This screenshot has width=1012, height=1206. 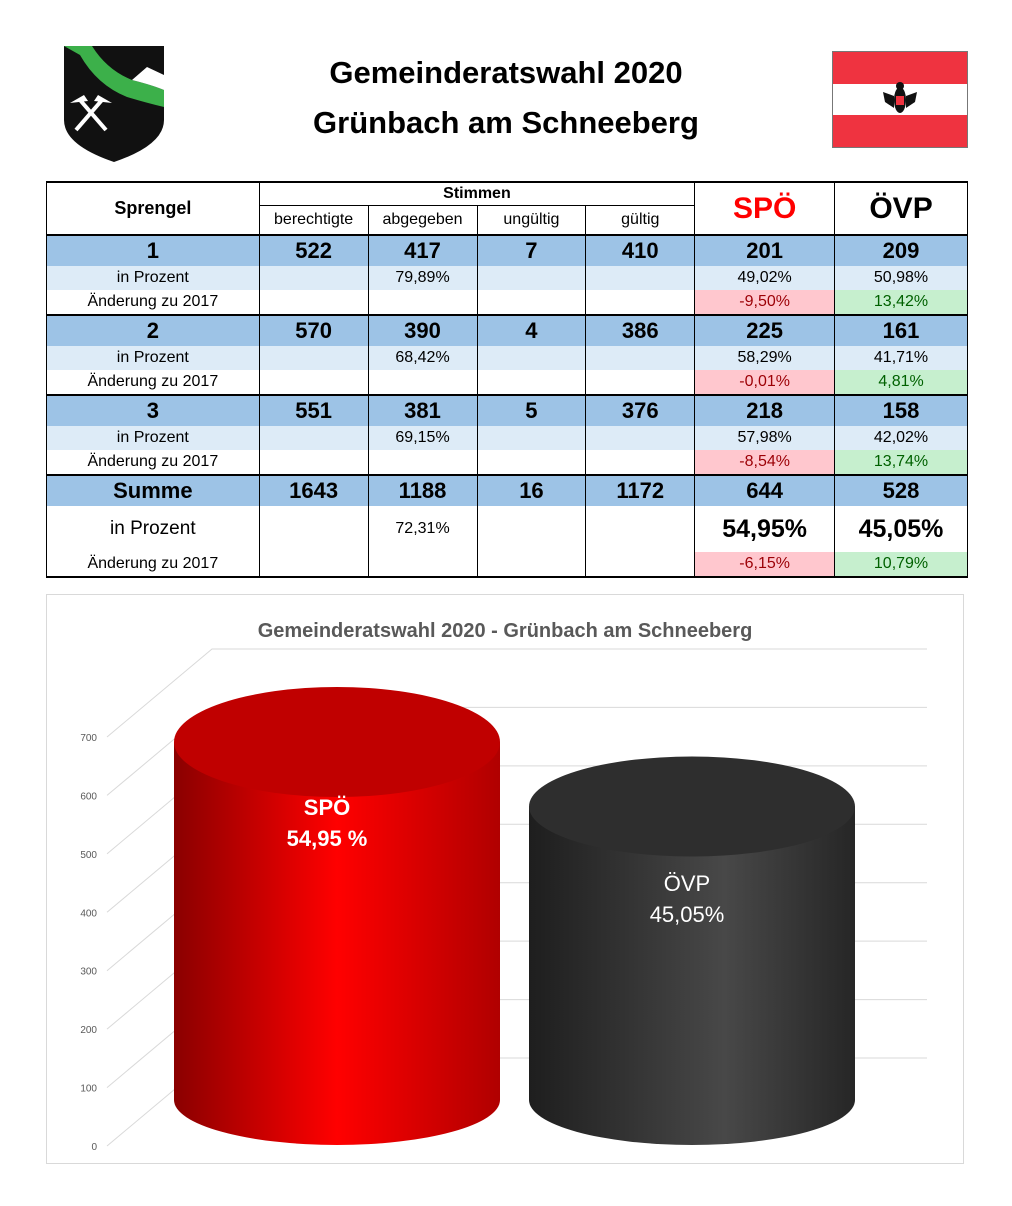 I want to click on header-ungueltig: ungültig, so click(x=531, y=220).